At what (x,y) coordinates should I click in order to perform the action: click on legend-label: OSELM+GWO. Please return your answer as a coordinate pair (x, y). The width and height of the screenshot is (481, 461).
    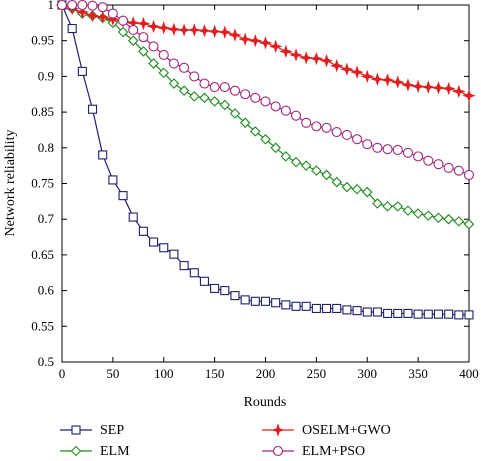
    Looking at the image, I should click on (346, 430).